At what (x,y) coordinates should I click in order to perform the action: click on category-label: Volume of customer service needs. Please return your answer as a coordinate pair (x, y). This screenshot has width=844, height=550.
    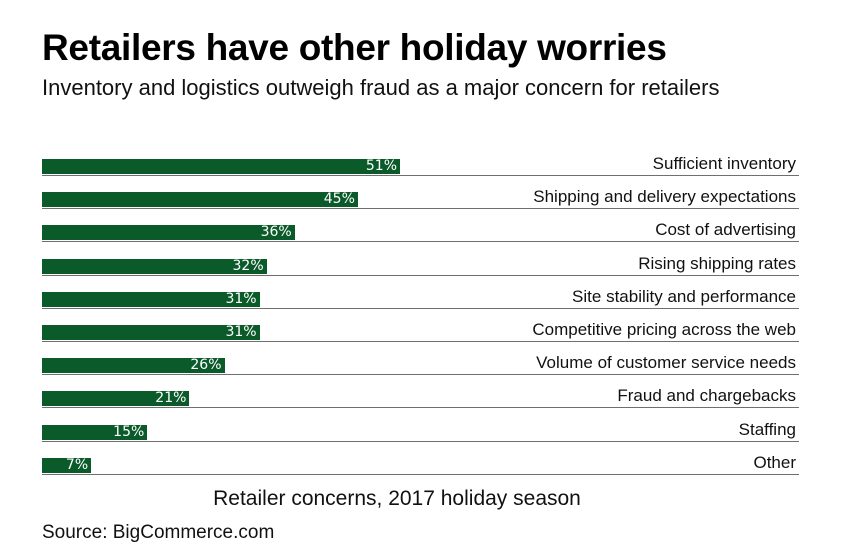
    Looking at the image, I should click on (666, 363).